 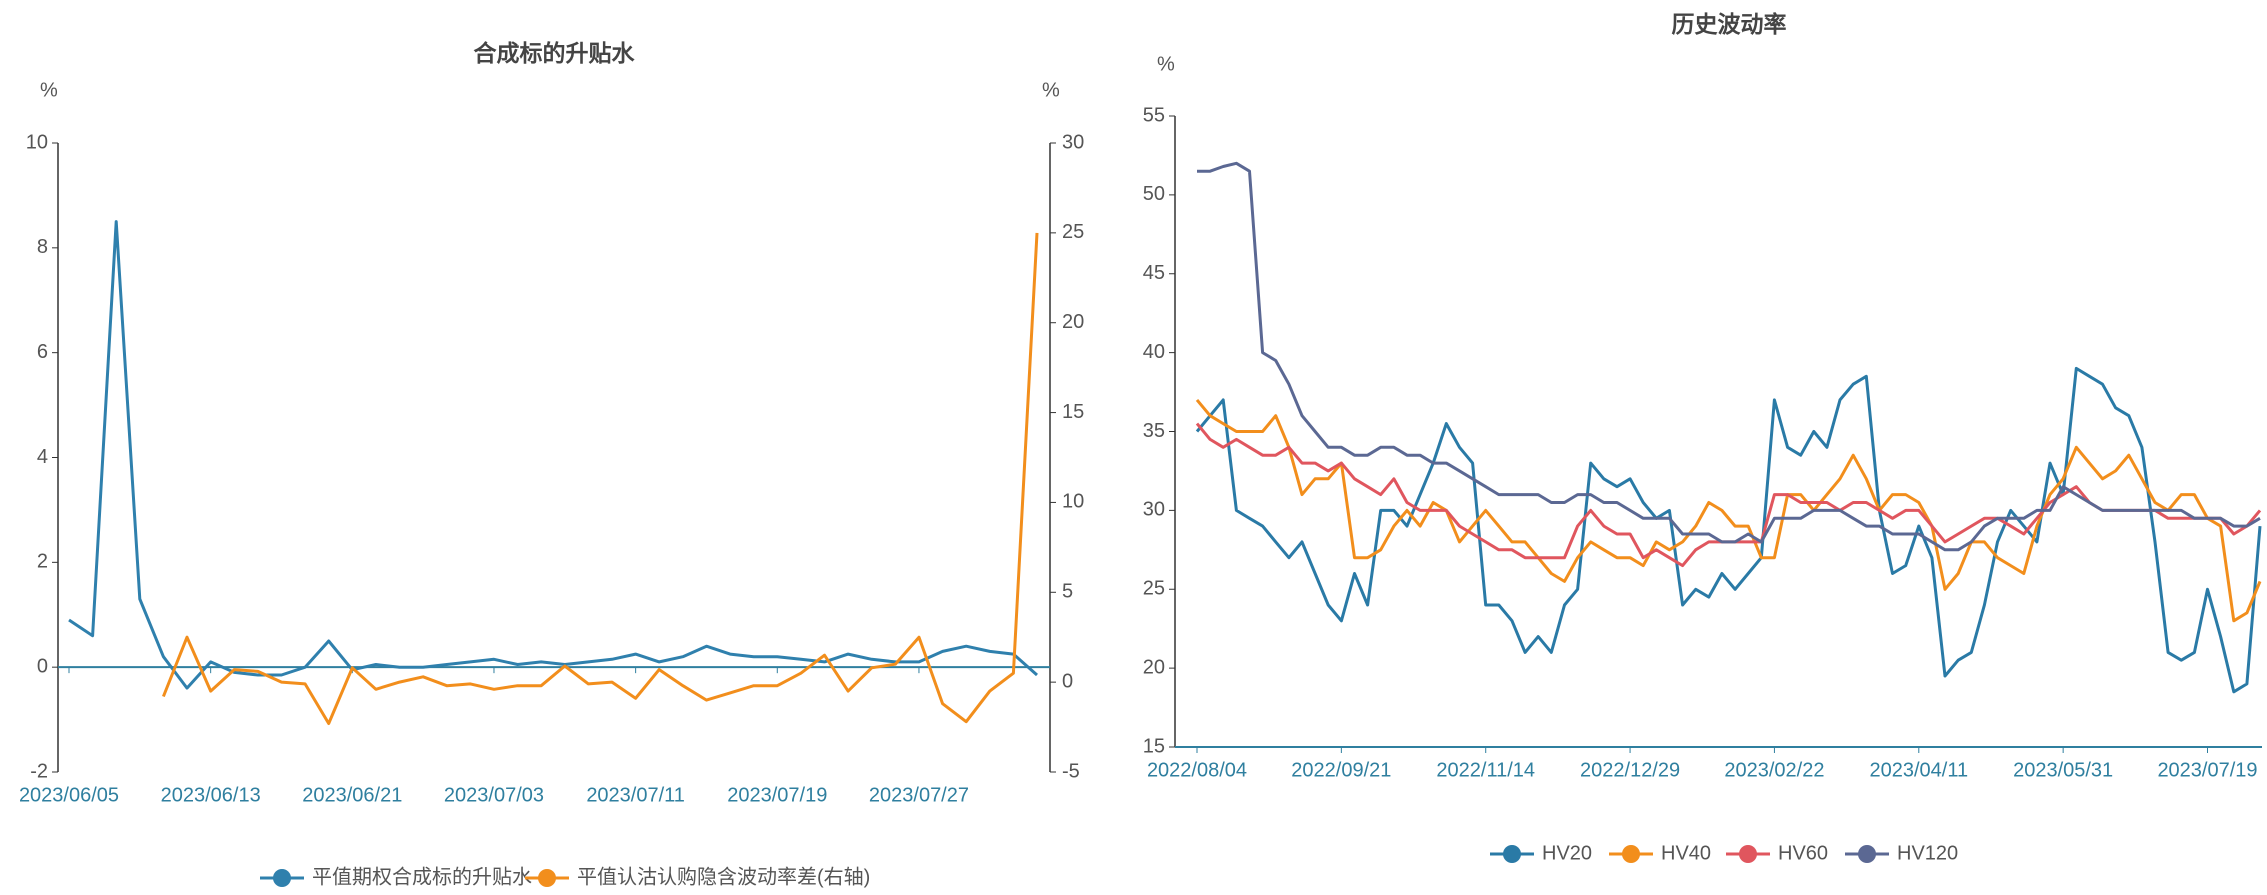 What do you see at coordinates (1154, 352) in the screenshot?
I see `y-tick-label: 40` at bounding box center [1154, 352].